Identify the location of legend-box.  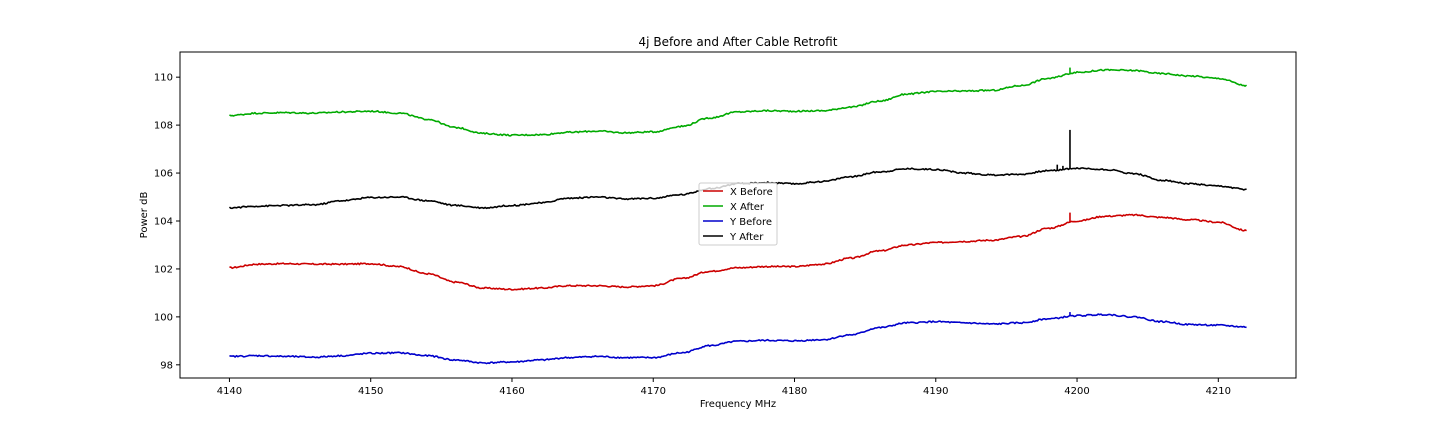
(738, 214).